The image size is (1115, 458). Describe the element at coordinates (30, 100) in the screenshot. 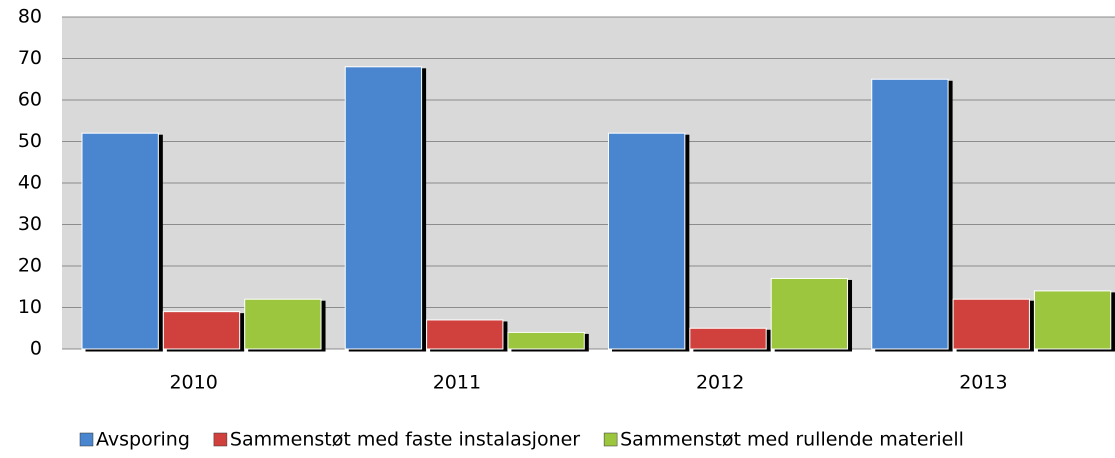

I see `y-tick-label: 60` at that location.